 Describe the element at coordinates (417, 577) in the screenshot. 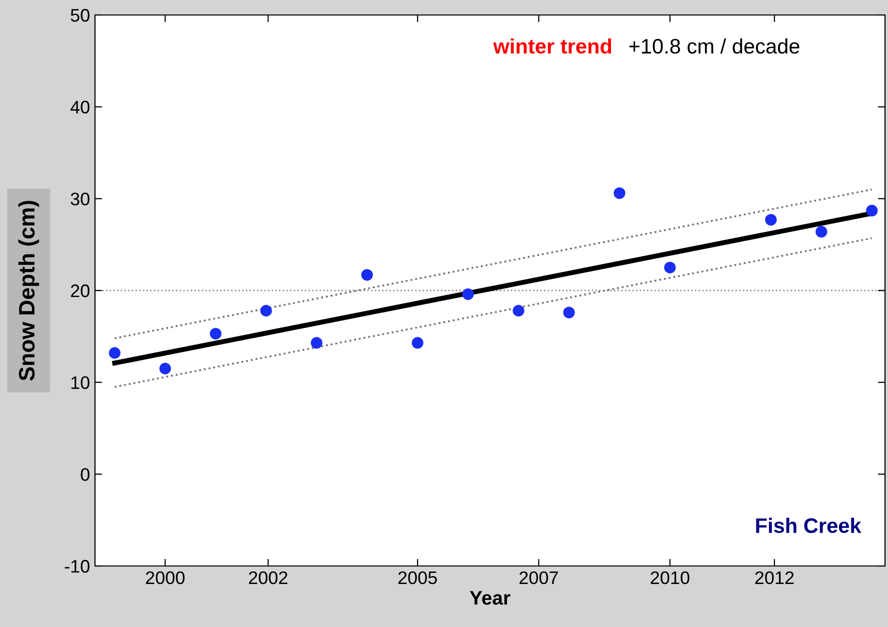

I see `x-tick-label: 2005` at that location.